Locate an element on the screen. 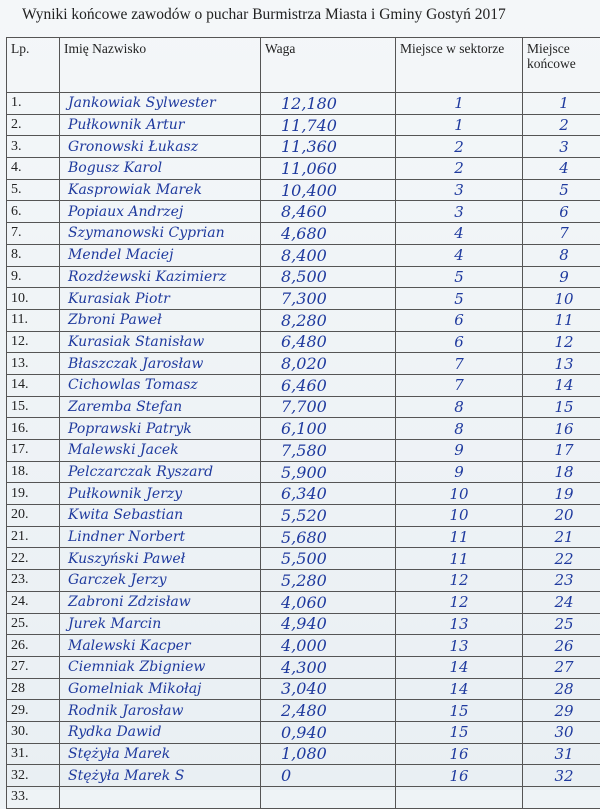 The width and height of the screenshot is (600, 809). header-sector-place: Miejsce w sektorze is located at coordinates (459, 65).